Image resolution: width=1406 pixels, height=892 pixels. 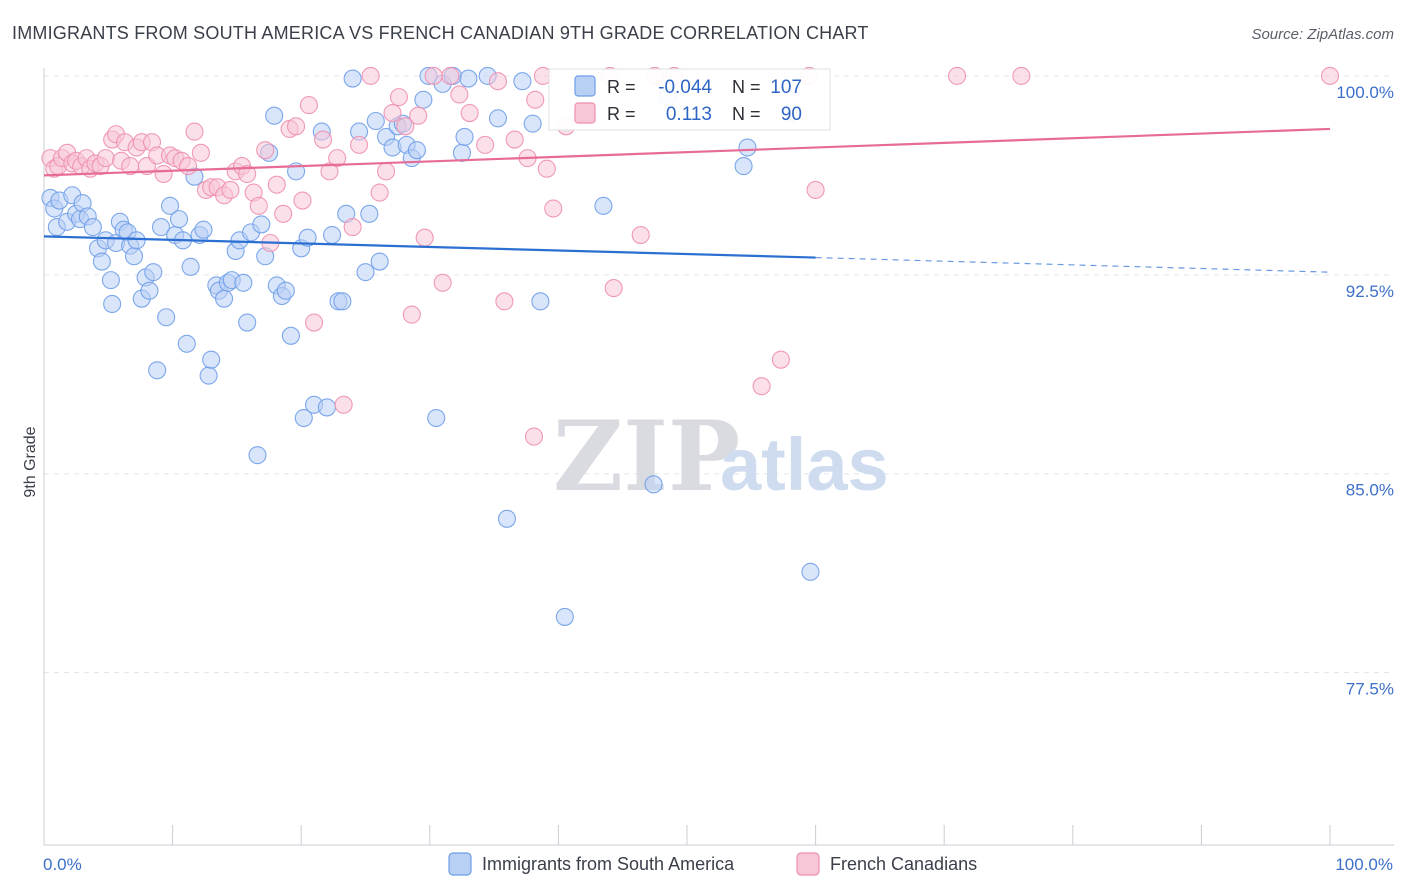 I want to click on stats-box: R = -0.044 N = 107 R = 0.113 N = 90, so click(x=689, y=99).